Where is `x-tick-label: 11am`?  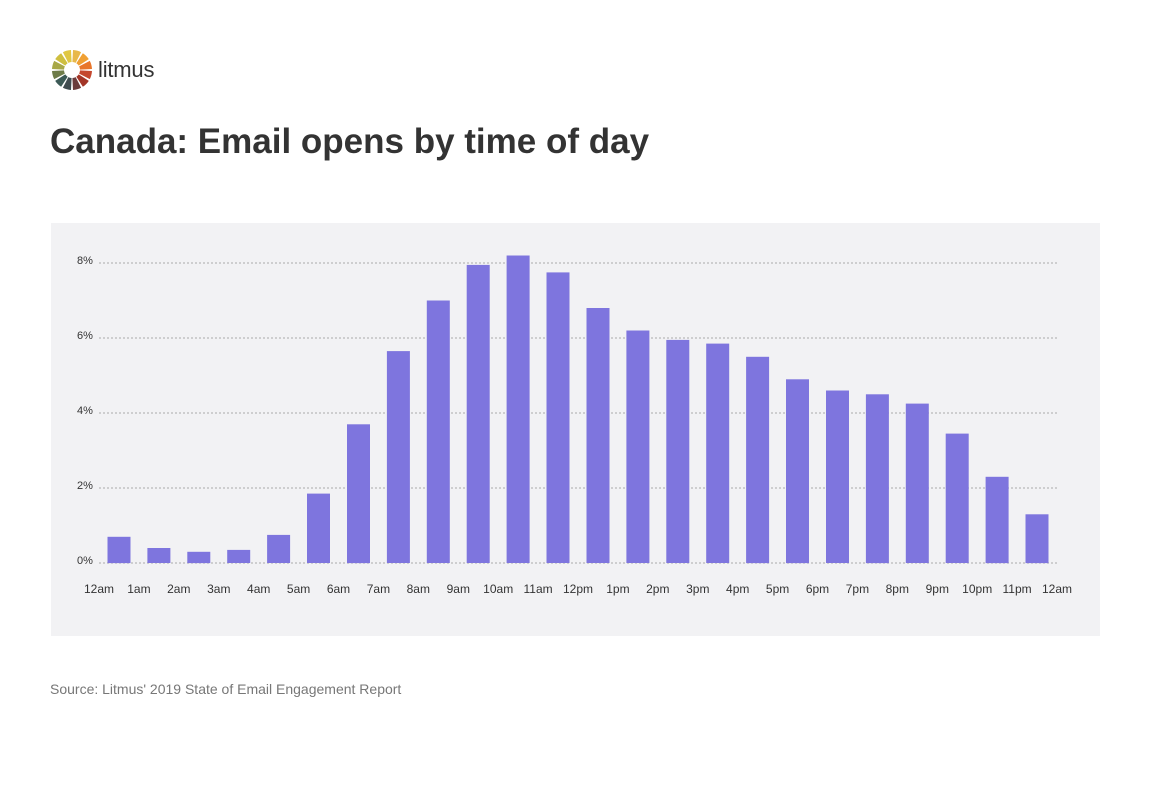
x-tick-label: 11am is located at coordinates (538, 589).